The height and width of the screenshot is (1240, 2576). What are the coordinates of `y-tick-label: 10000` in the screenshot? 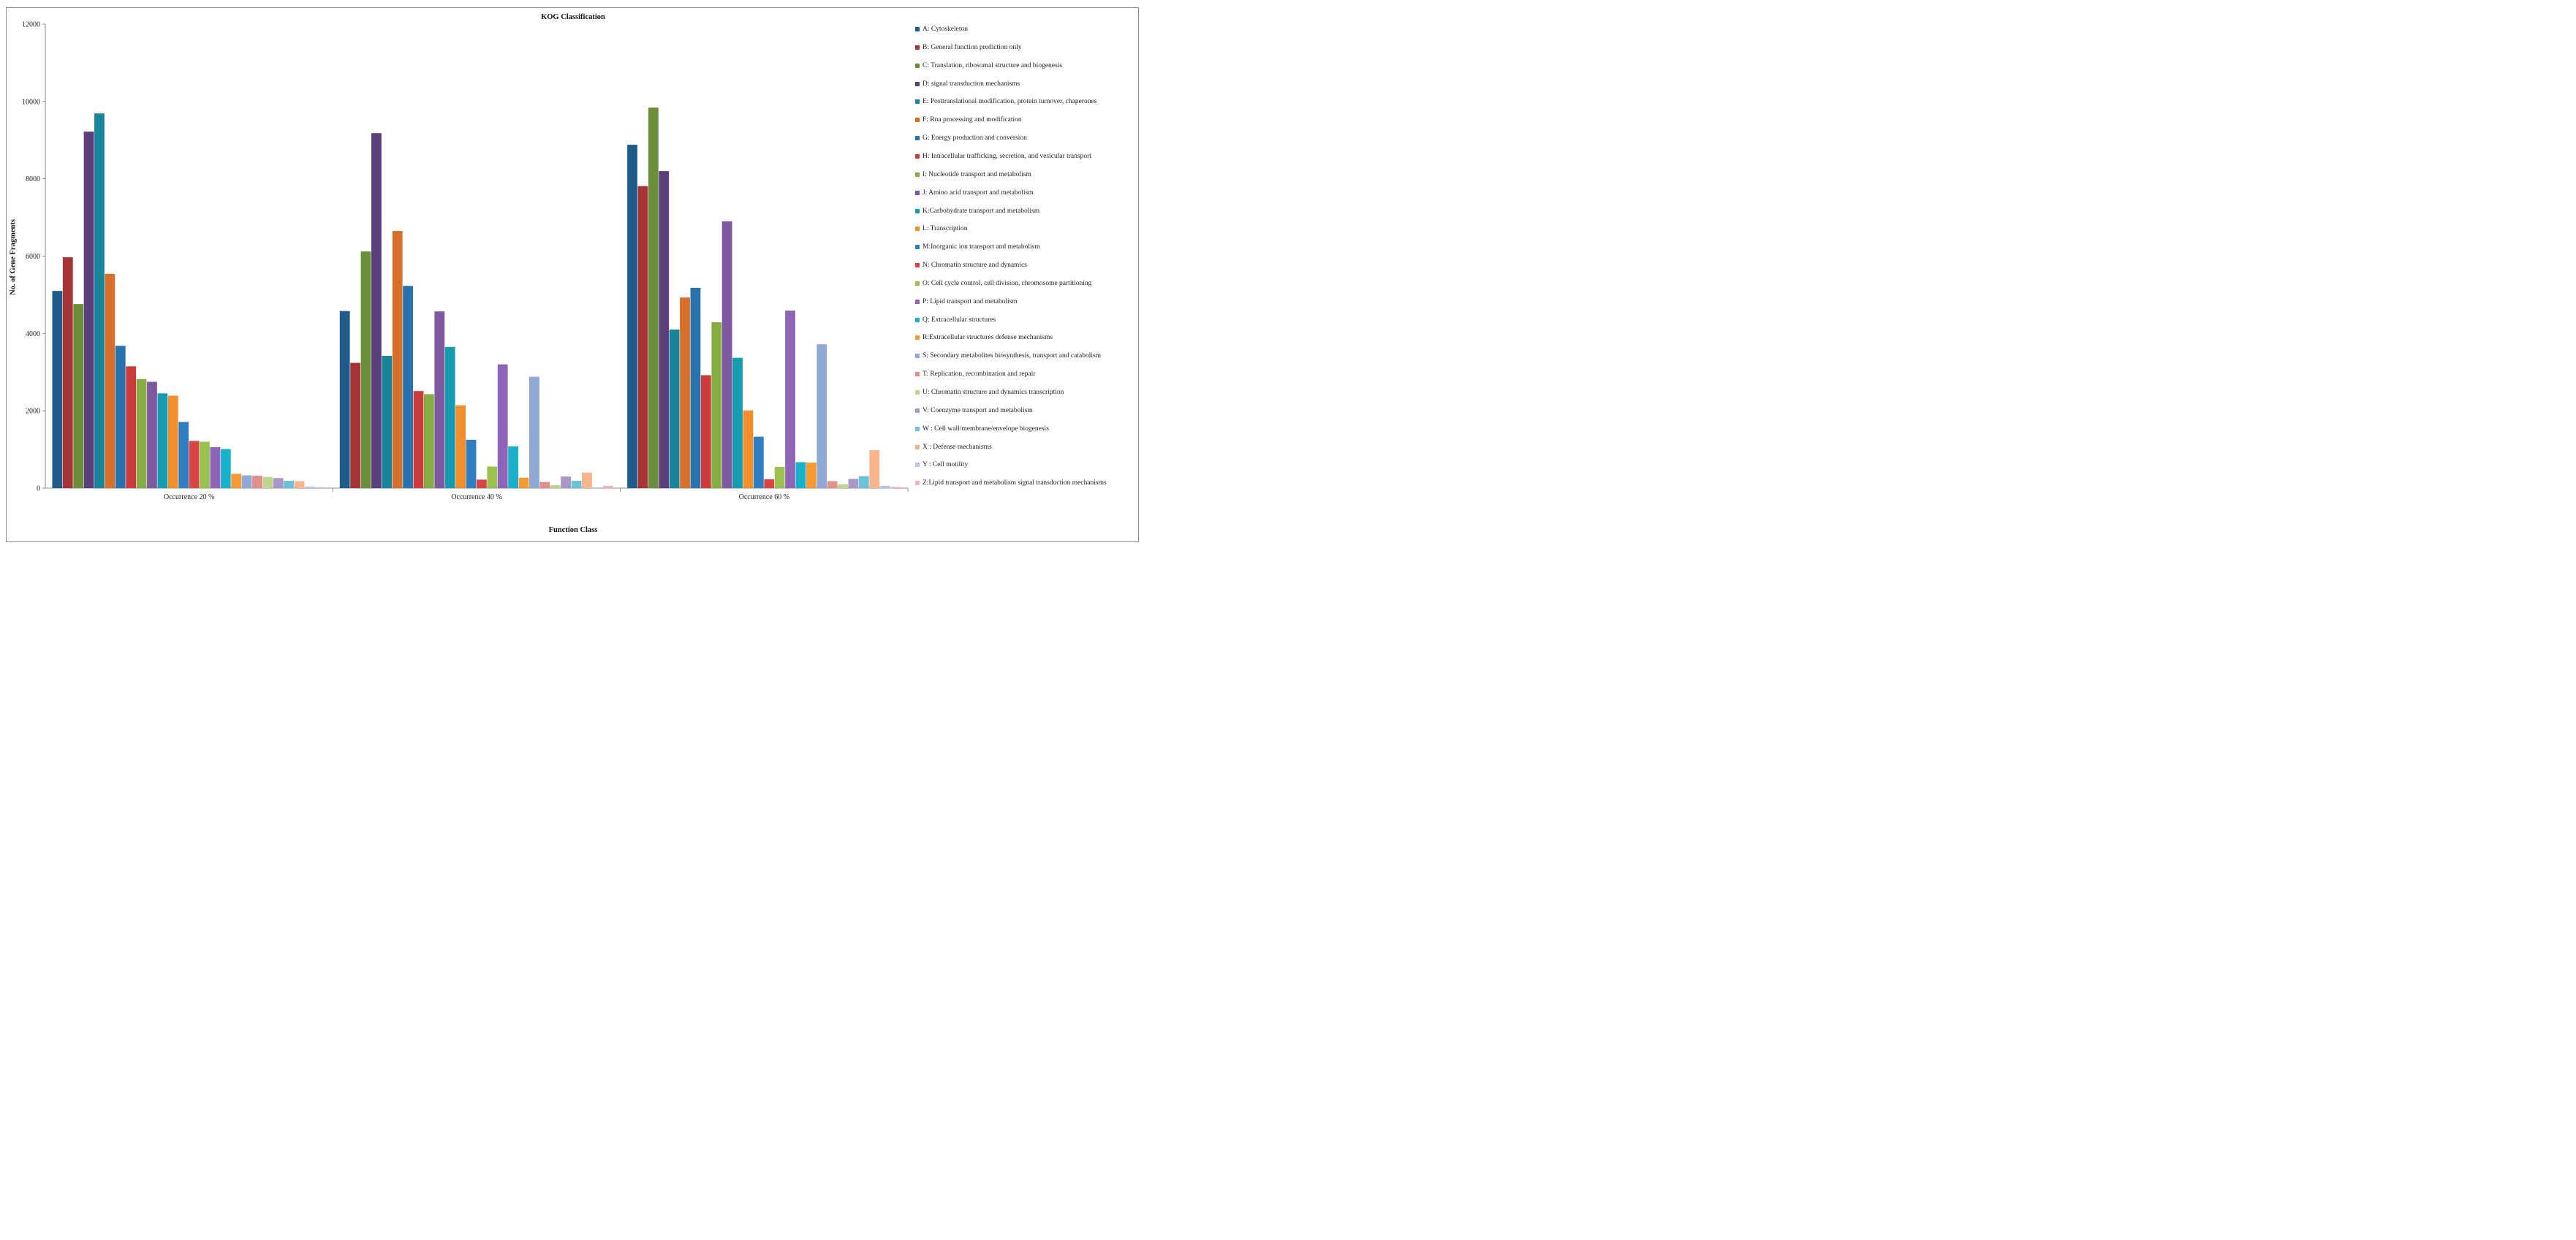 It's located at (31, 102).